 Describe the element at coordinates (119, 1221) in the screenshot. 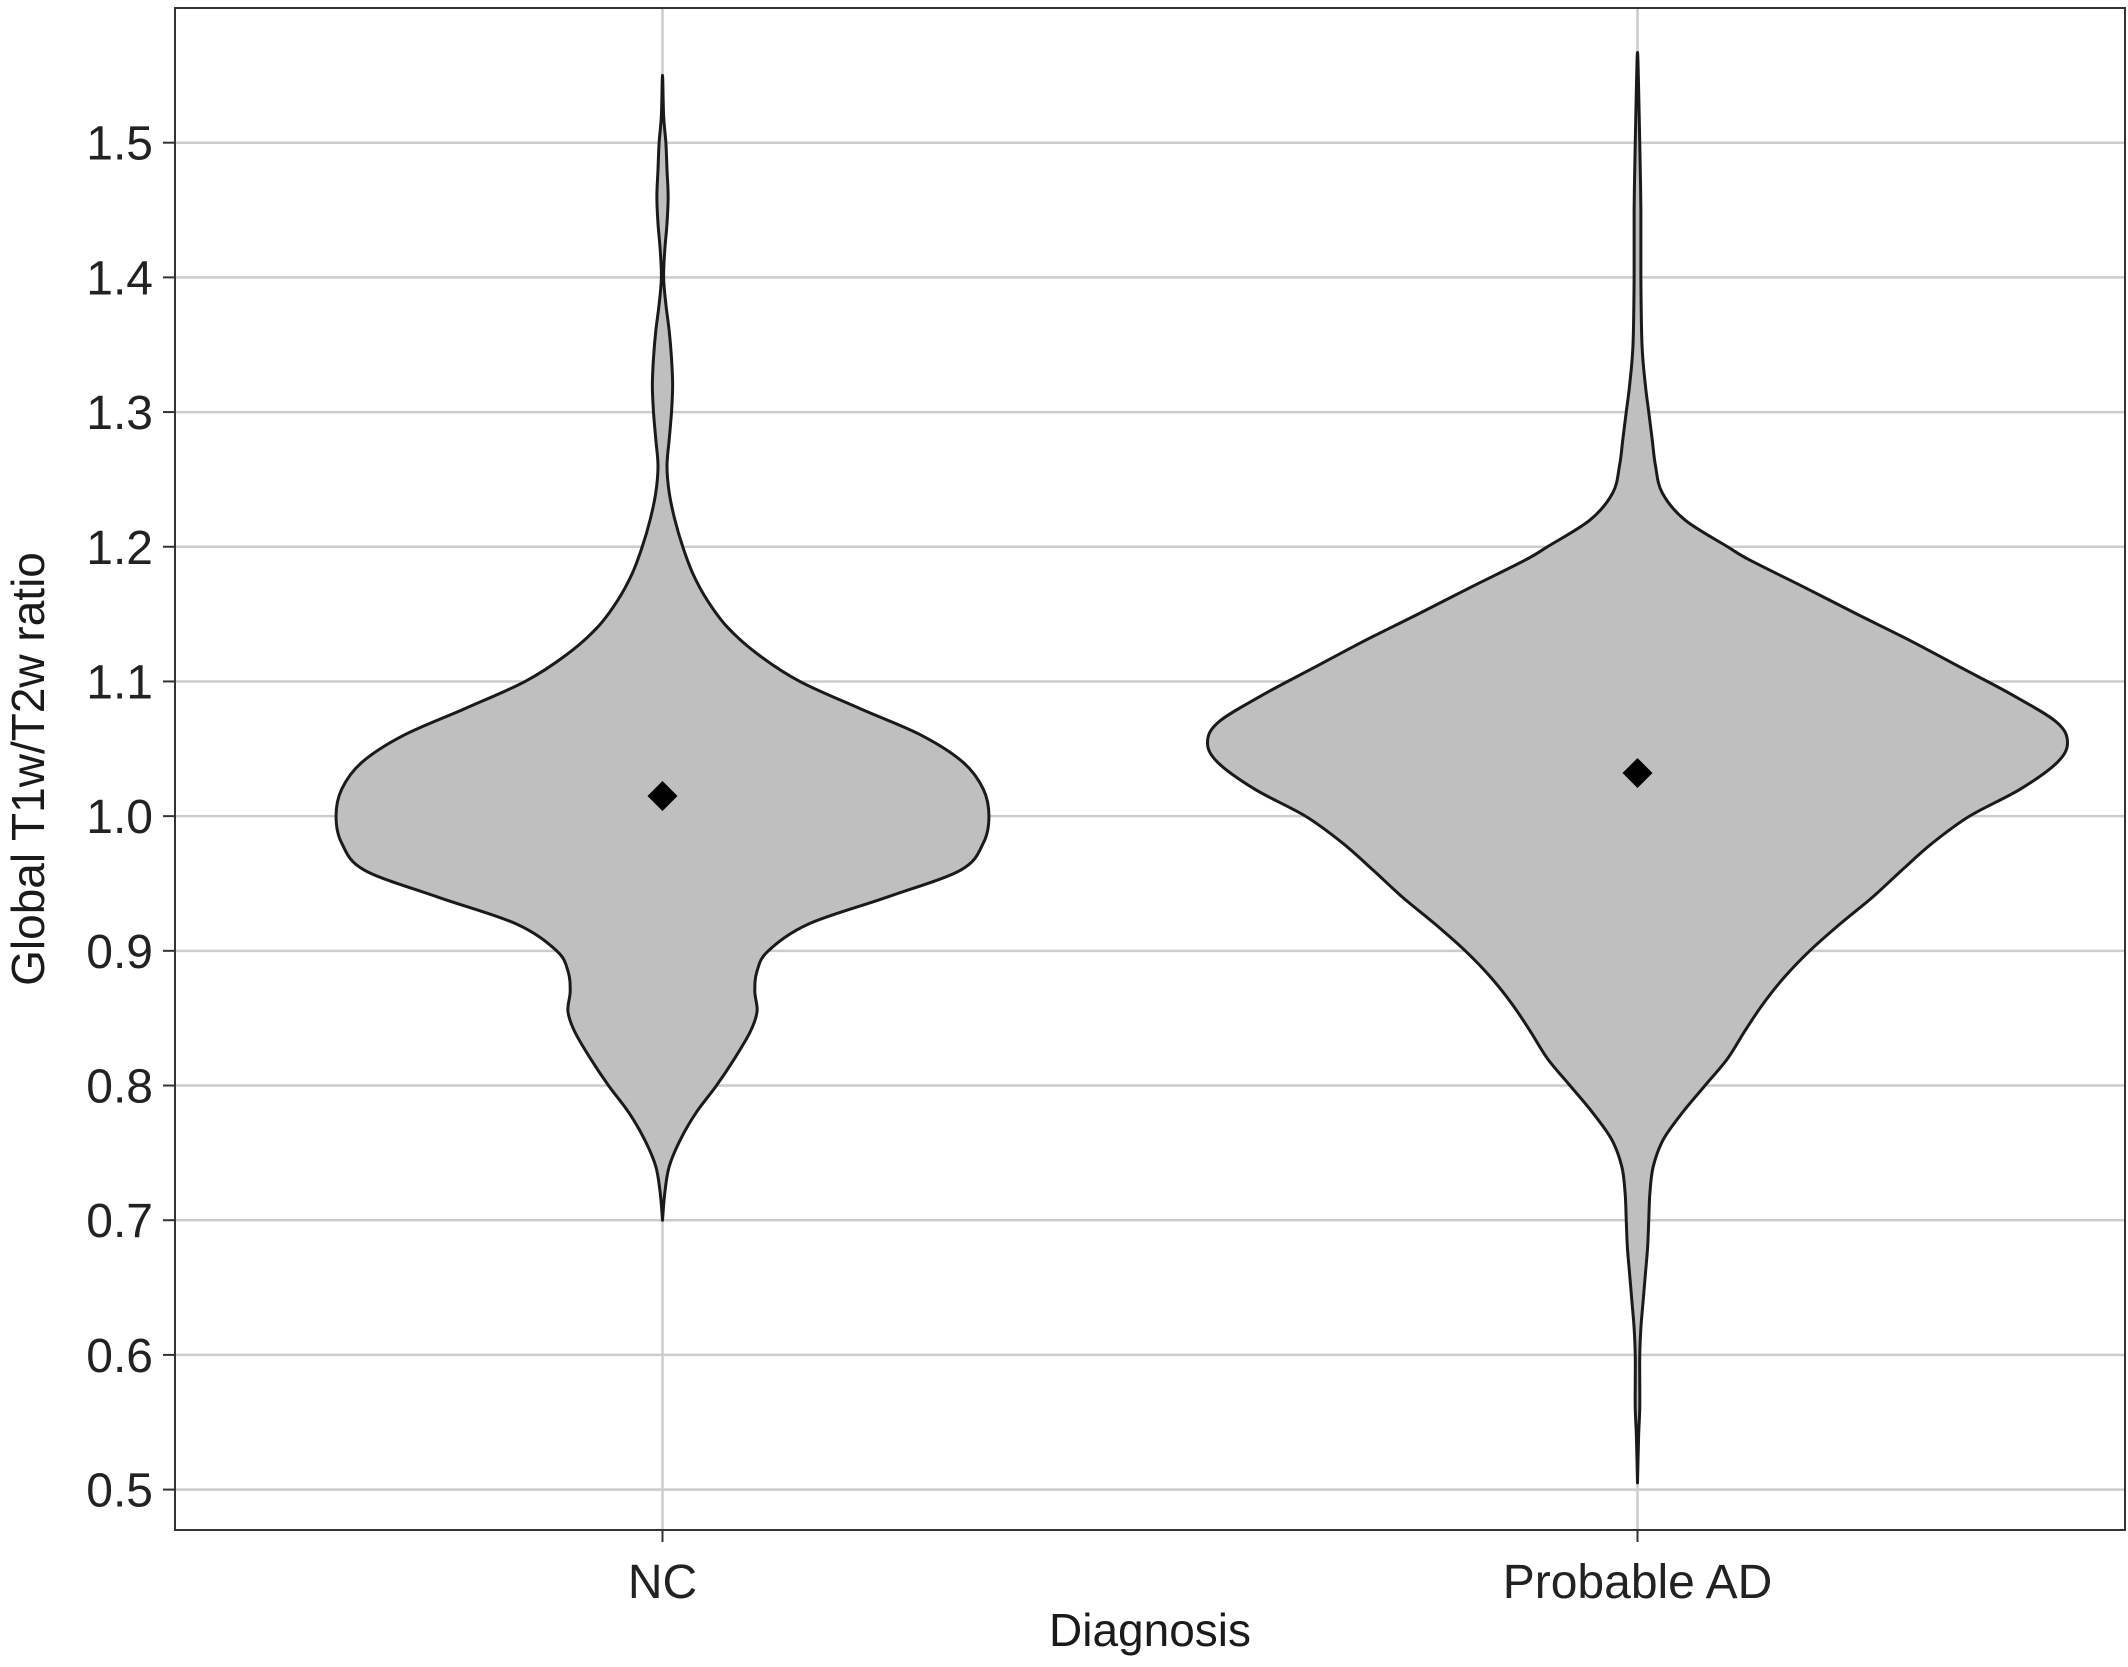

I see `y-tick-label: 0.7` at that location.